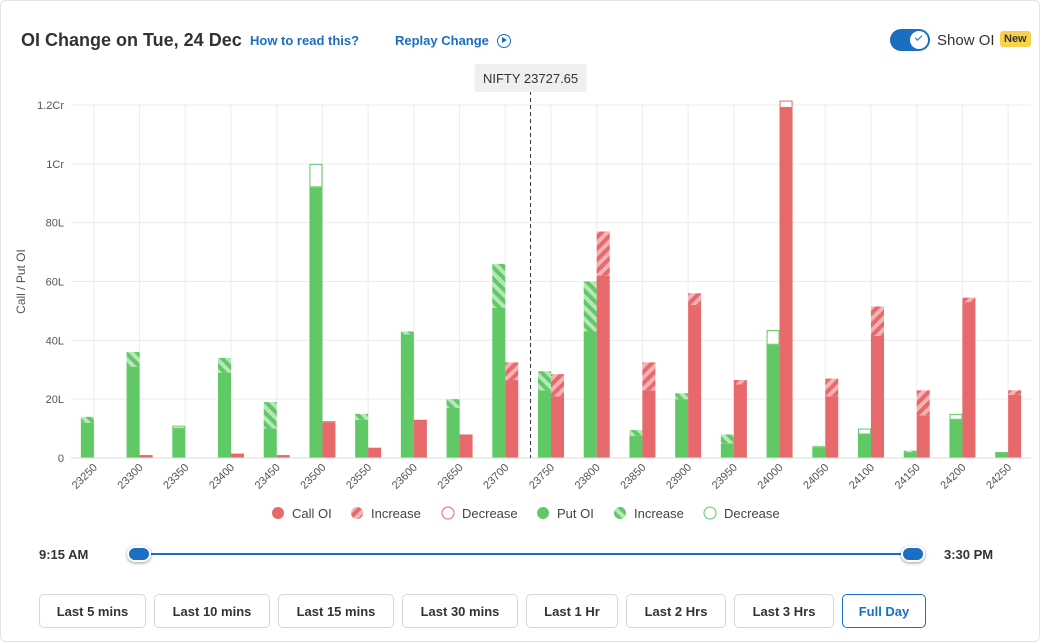 The height and width of the screenshot is (643, 1042). I want to click on x-tick-label: 24150, so click(908, 477).